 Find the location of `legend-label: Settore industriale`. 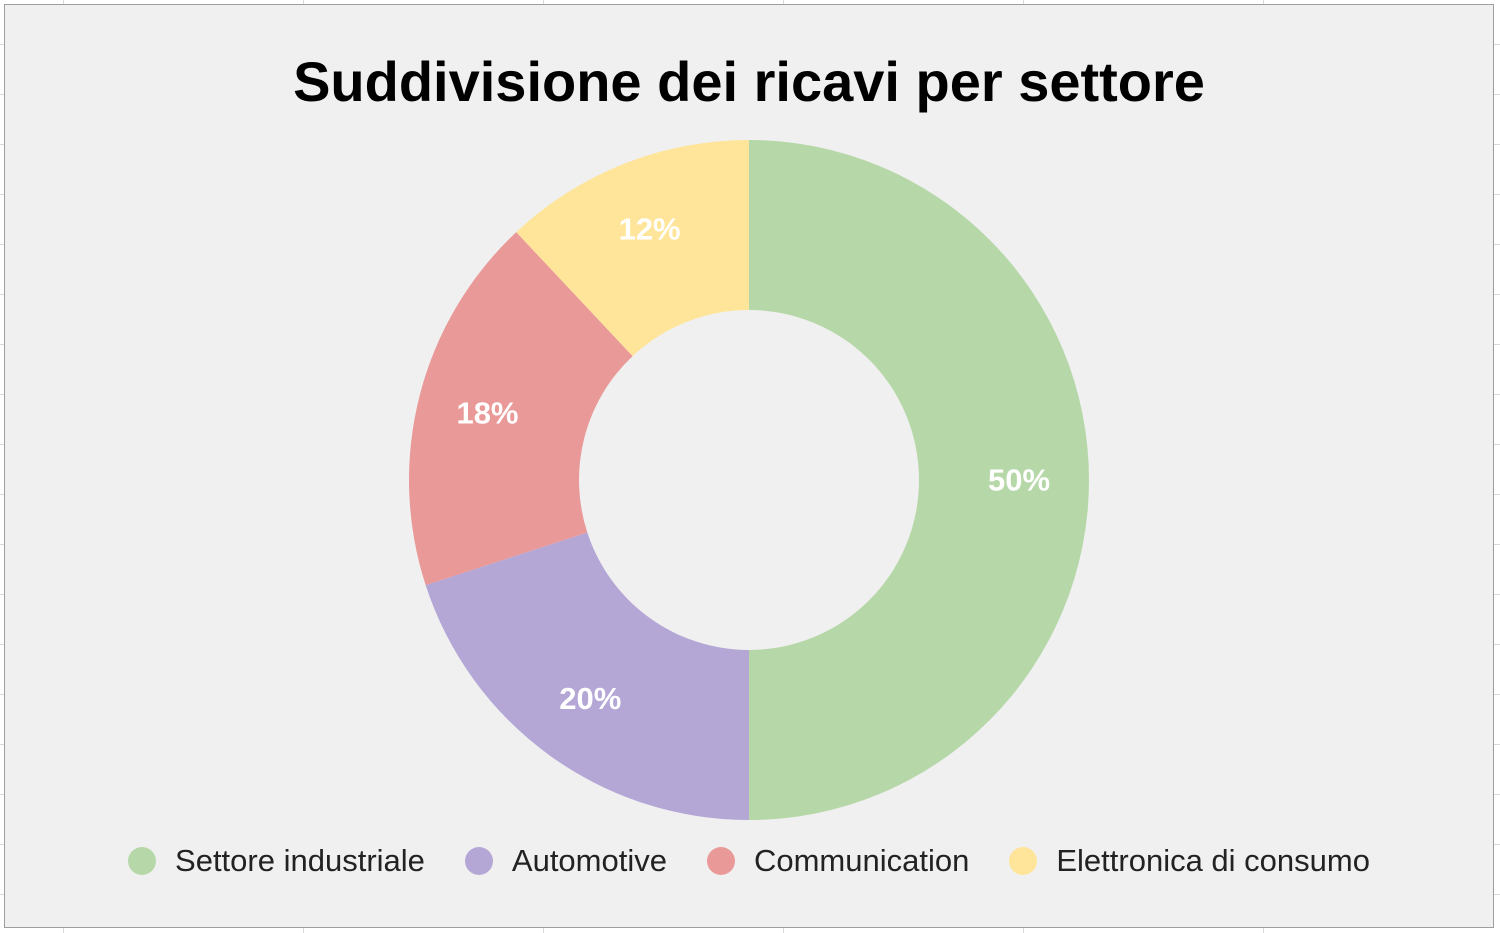

legend-label: Settore industriale is located at coordinates (300, 860).